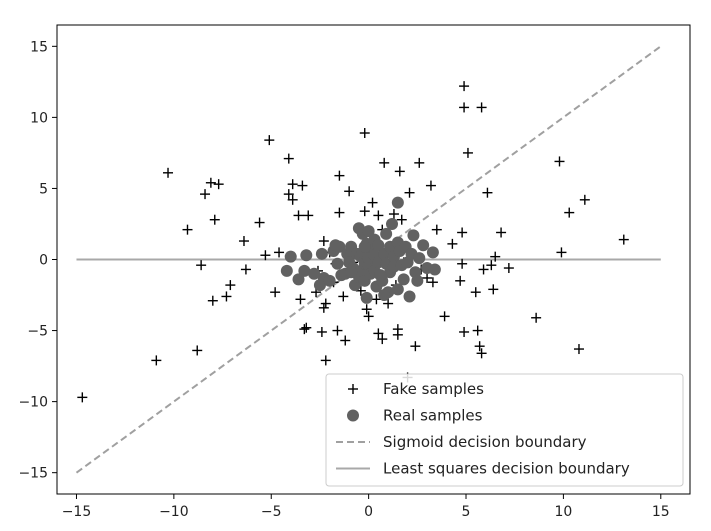  What do you see at coordinates (37, 260) in the screenshot?
I see `y-axis: −15 −10 −5 0 5 10 15` at bounding box center [37, 260].